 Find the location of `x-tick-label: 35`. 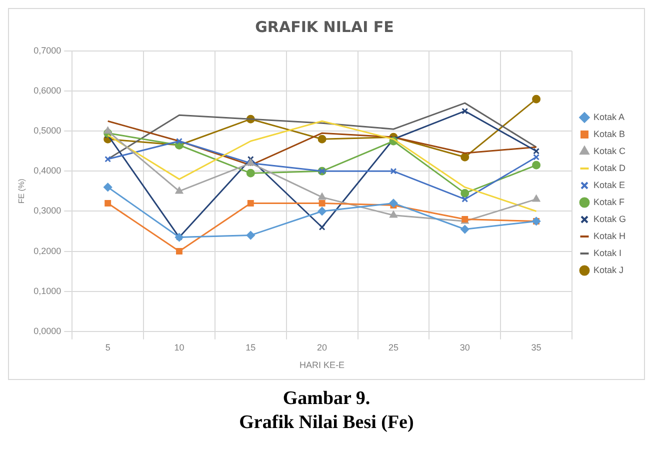

x-tick-label: 35 is located at coordinates (536, 347).